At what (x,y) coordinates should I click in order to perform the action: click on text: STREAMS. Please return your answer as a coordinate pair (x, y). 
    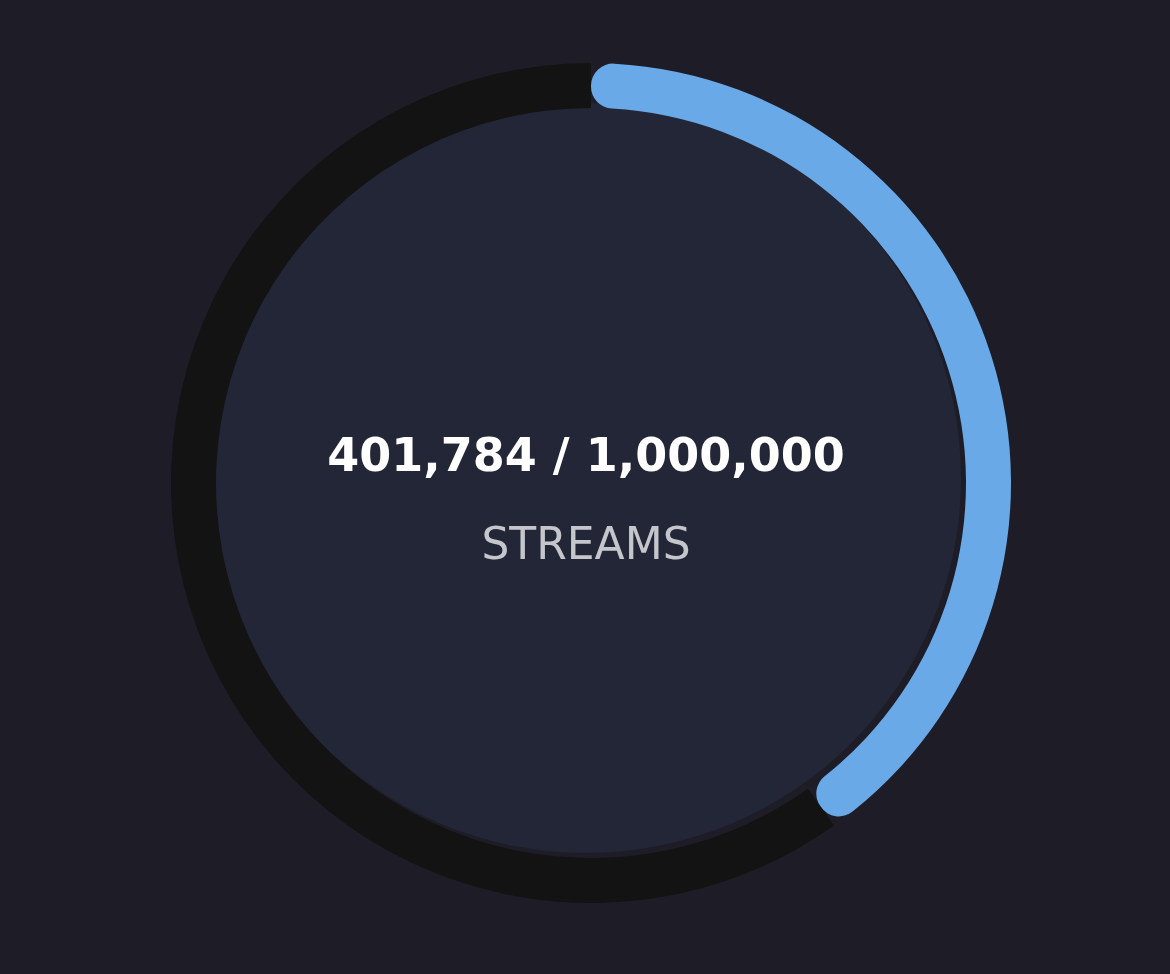
    Looking at the image, I should click on (586, 543).